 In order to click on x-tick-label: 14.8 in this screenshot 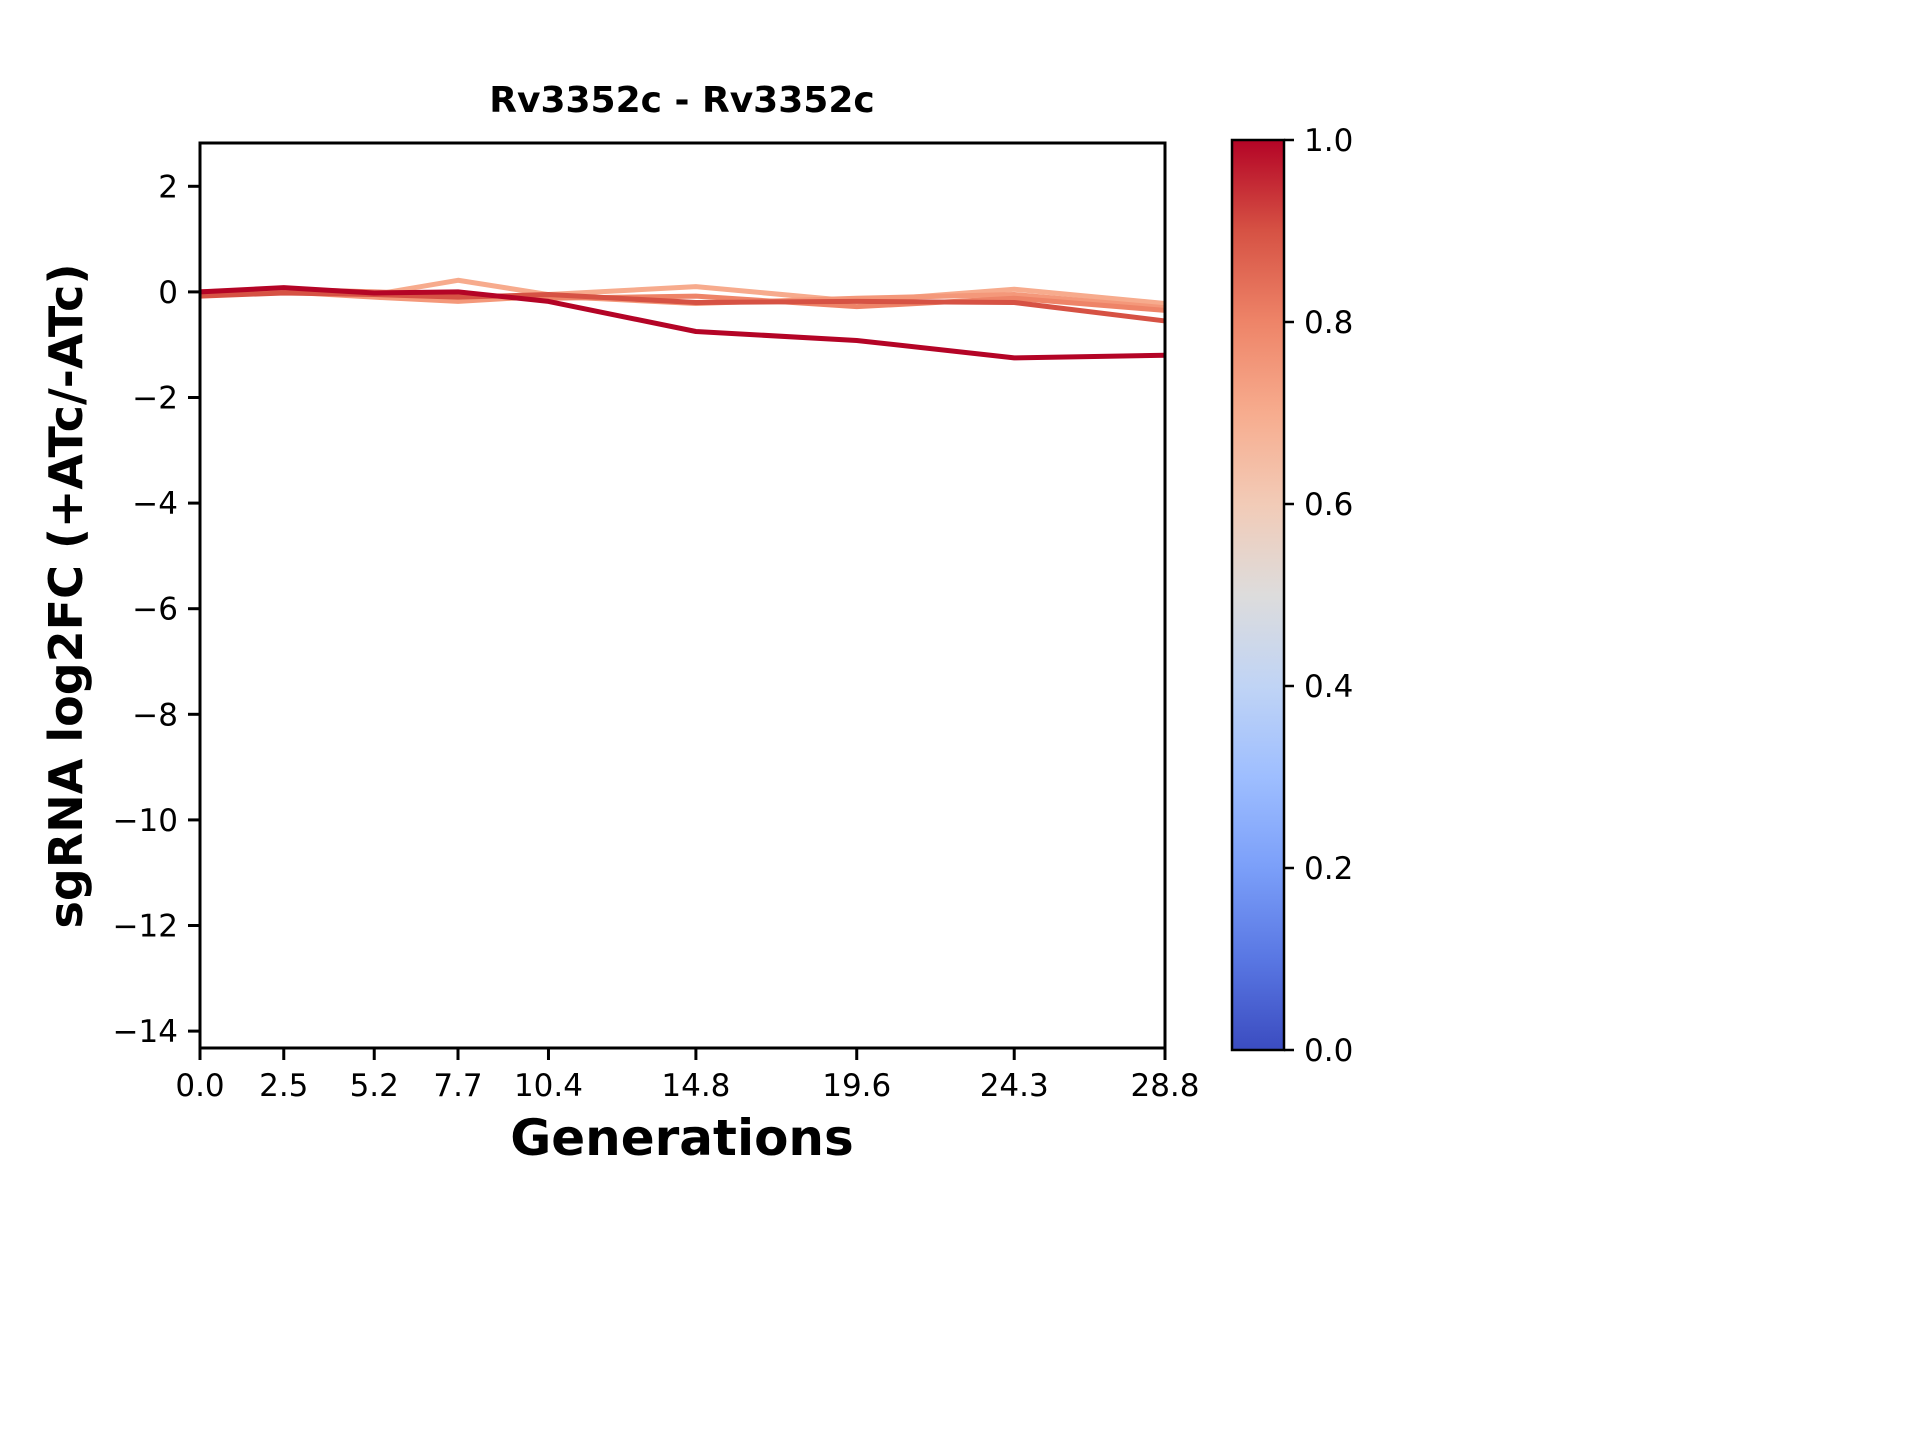, I will do `click(695, 1086)`.